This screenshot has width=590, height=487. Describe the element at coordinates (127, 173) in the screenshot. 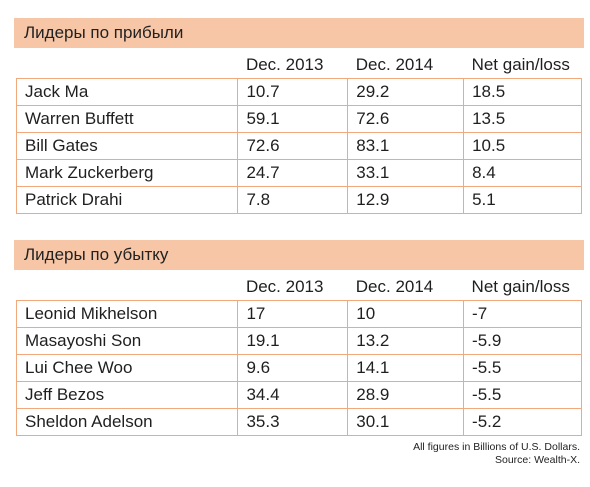

I see `person-name-cell: Mark Zuckerberg` at that location.